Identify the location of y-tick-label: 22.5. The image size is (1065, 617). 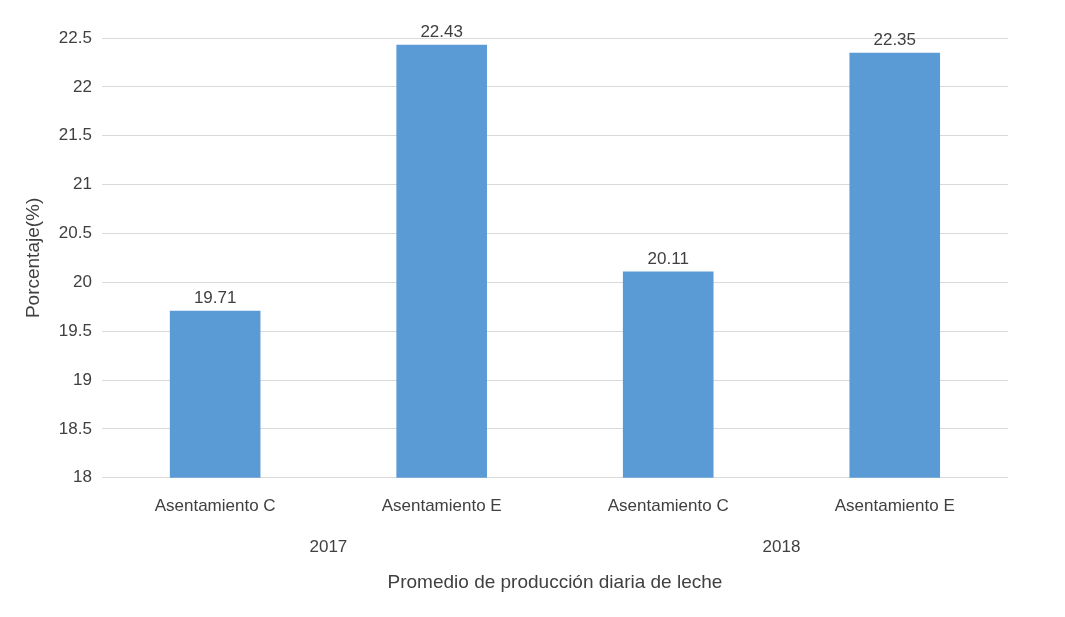
(75, 37).